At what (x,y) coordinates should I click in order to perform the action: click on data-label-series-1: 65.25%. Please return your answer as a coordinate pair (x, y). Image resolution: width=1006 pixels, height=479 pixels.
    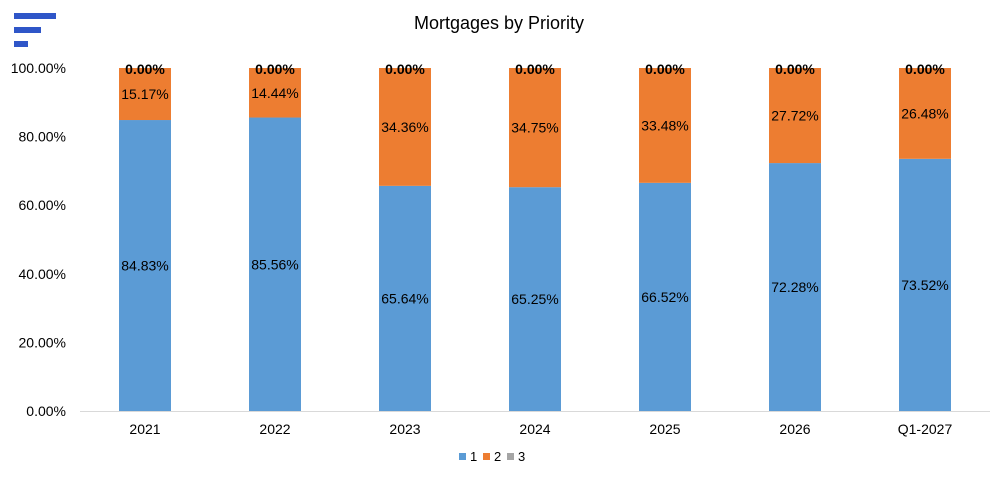
    Looking at the image, I should click on (534, 299).